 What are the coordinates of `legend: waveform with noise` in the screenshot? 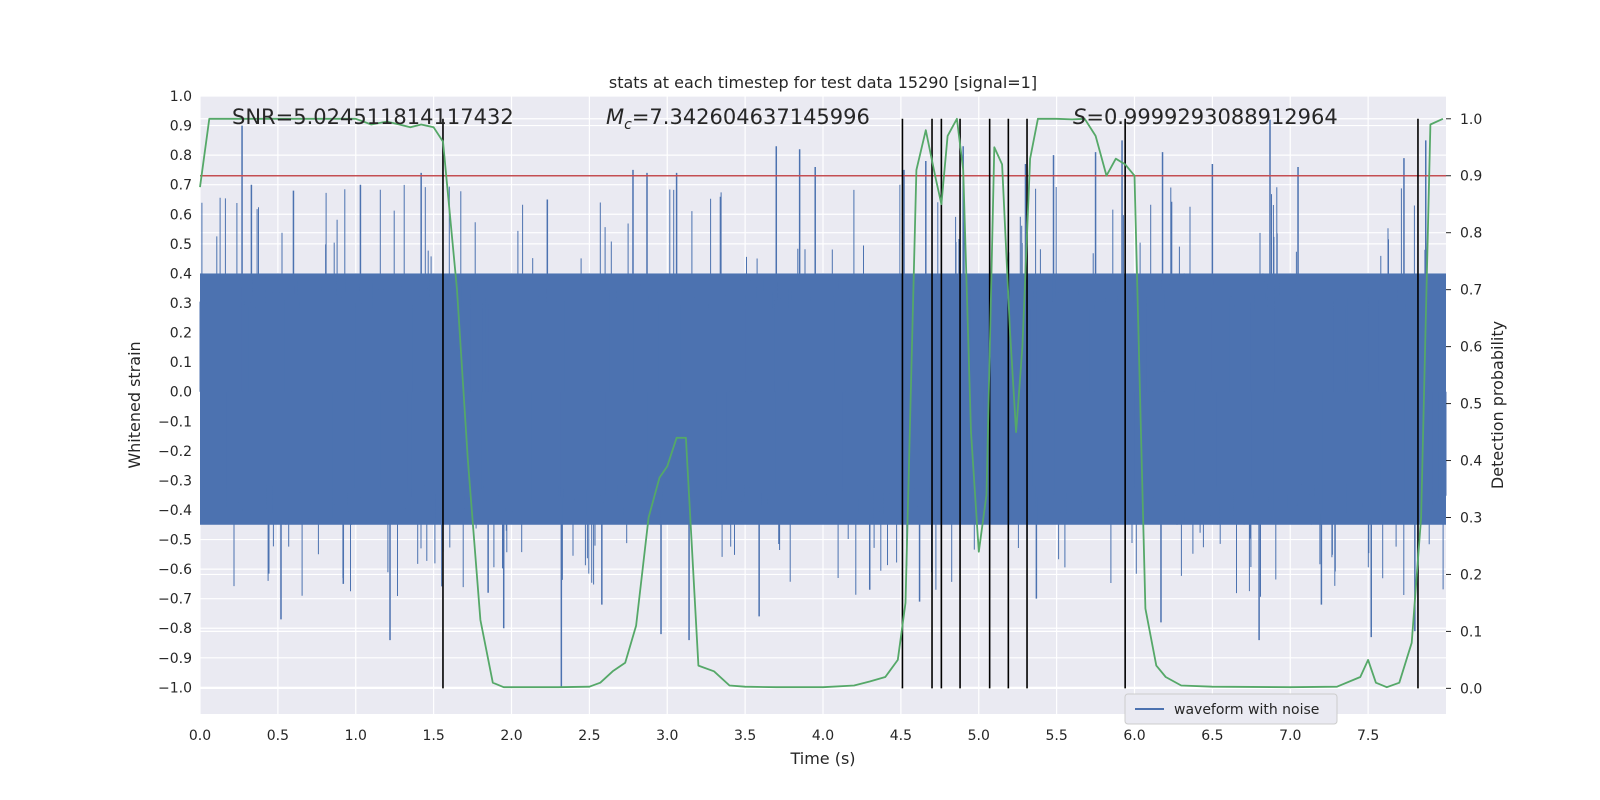 It's located at (1231, 709).